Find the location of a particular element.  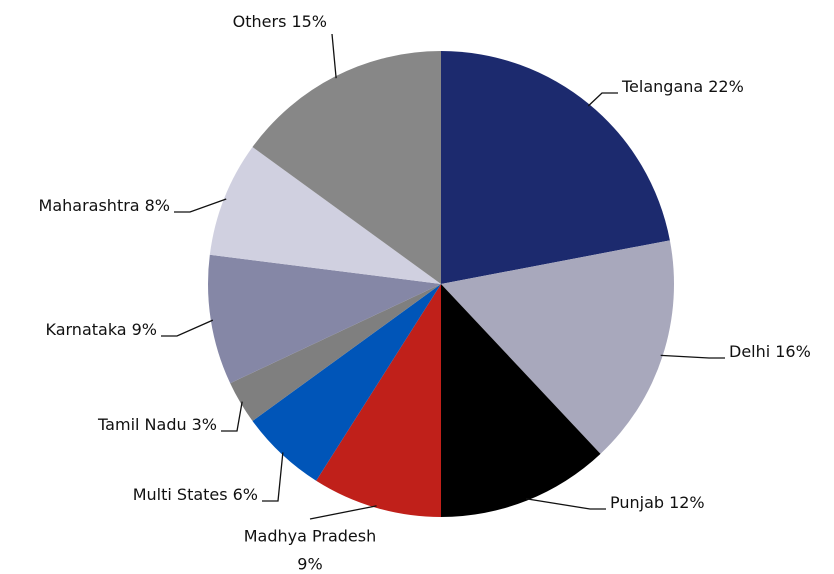

slice-name: Others is located at coordinates (260, 21).